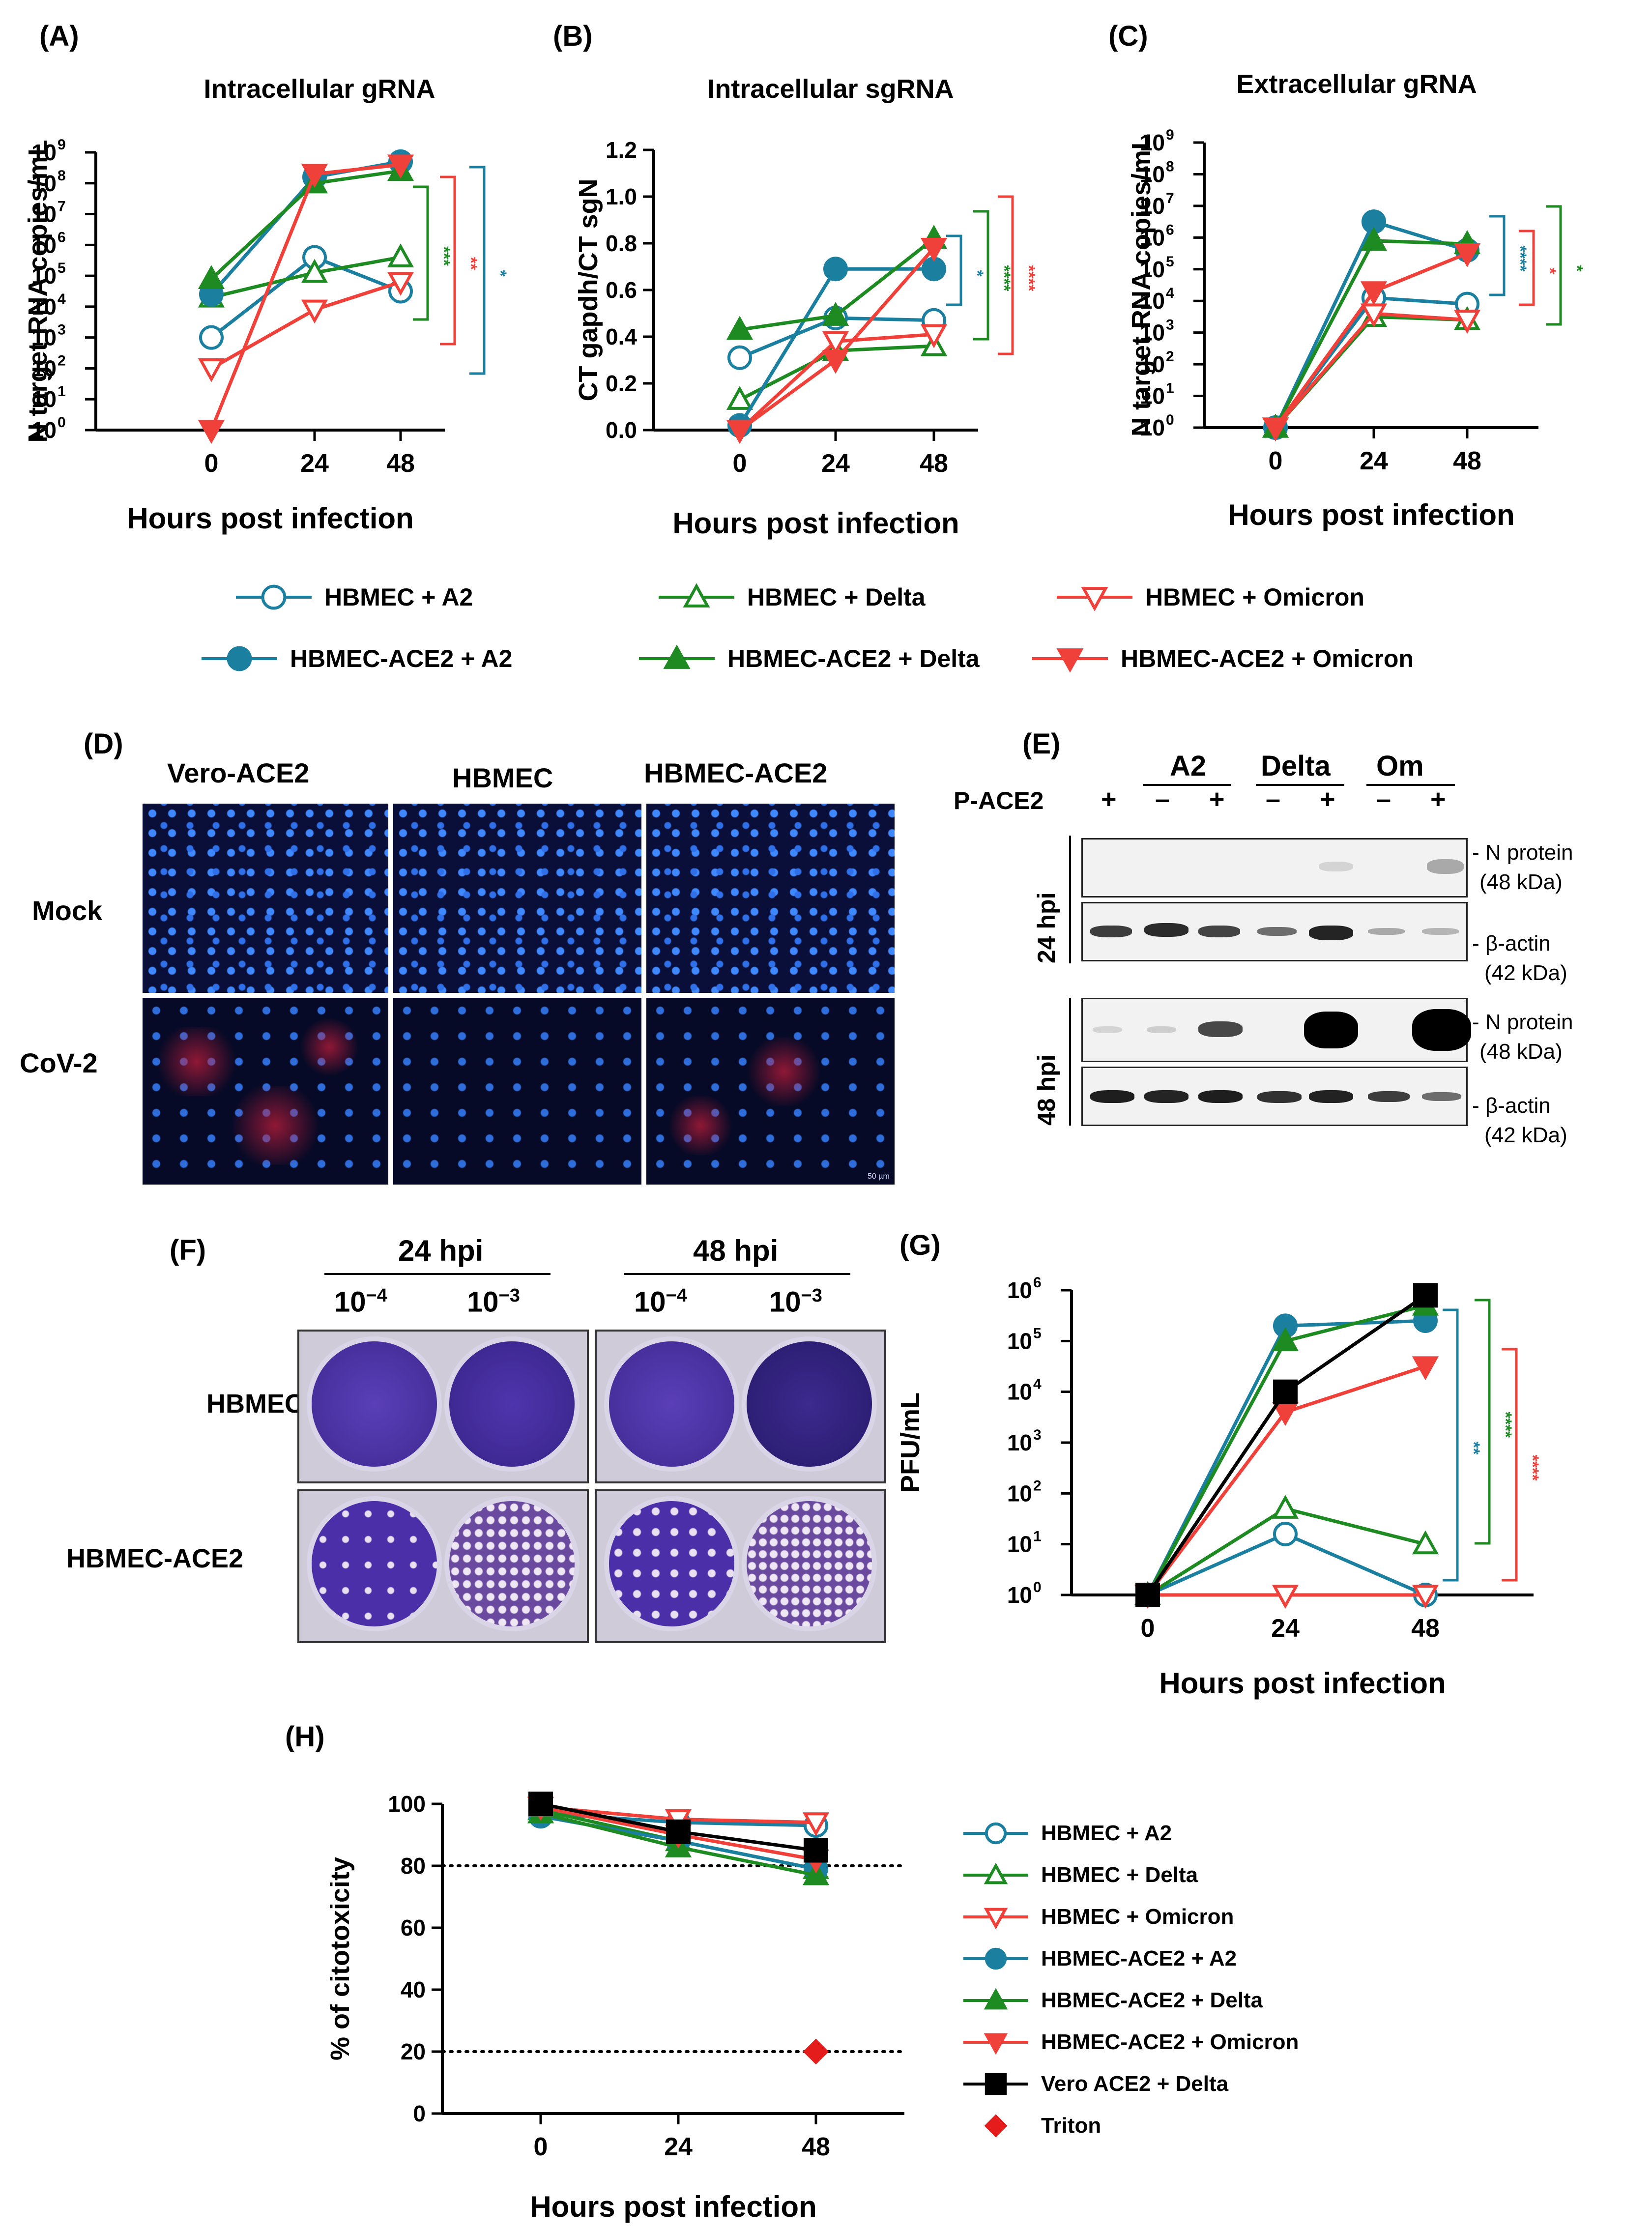 The image size is (1652, 2231). Describe the element at coordinates (1189, 766) in the screenshot. I see `group-label-a2: A2` at that location.